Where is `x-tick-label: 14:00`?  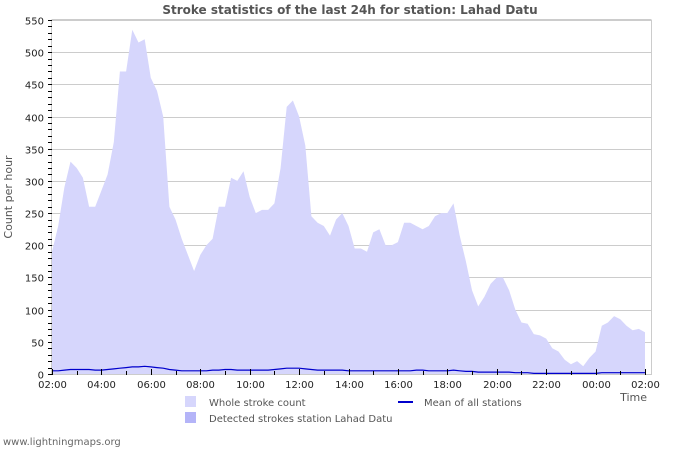
x-tick-label: 14:00 is located at coordinates (349, 385).